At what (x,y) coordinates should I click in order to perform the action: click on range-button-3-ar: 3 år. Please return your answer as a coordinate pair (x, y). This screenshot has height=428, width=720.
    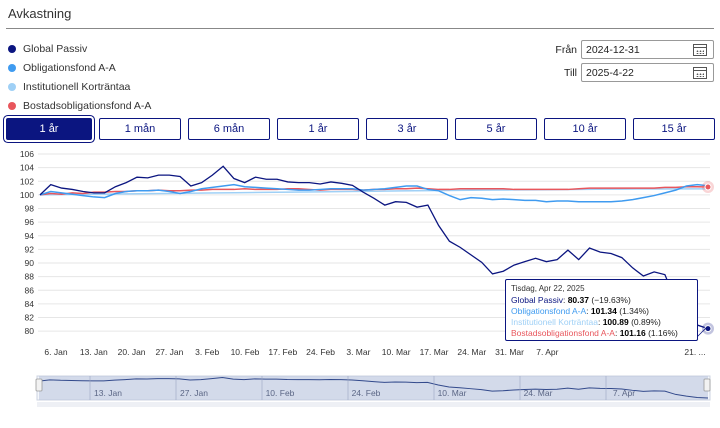
    Looking at the image, I should click on (407, 129).